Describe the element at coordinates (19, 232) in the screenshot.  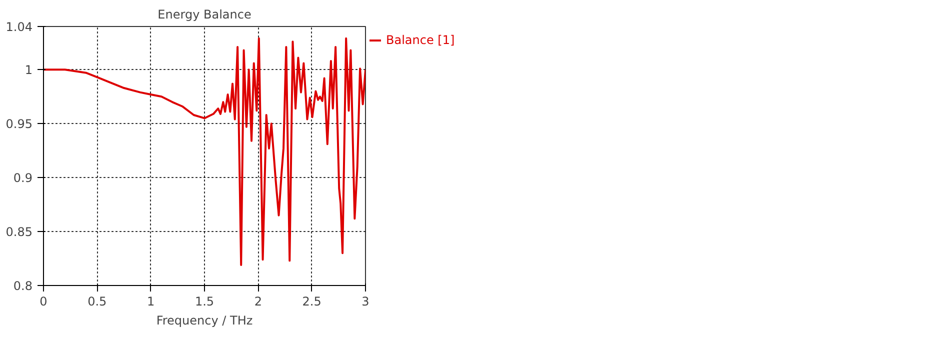
I see `y-tick-label: 0.85` at that location.